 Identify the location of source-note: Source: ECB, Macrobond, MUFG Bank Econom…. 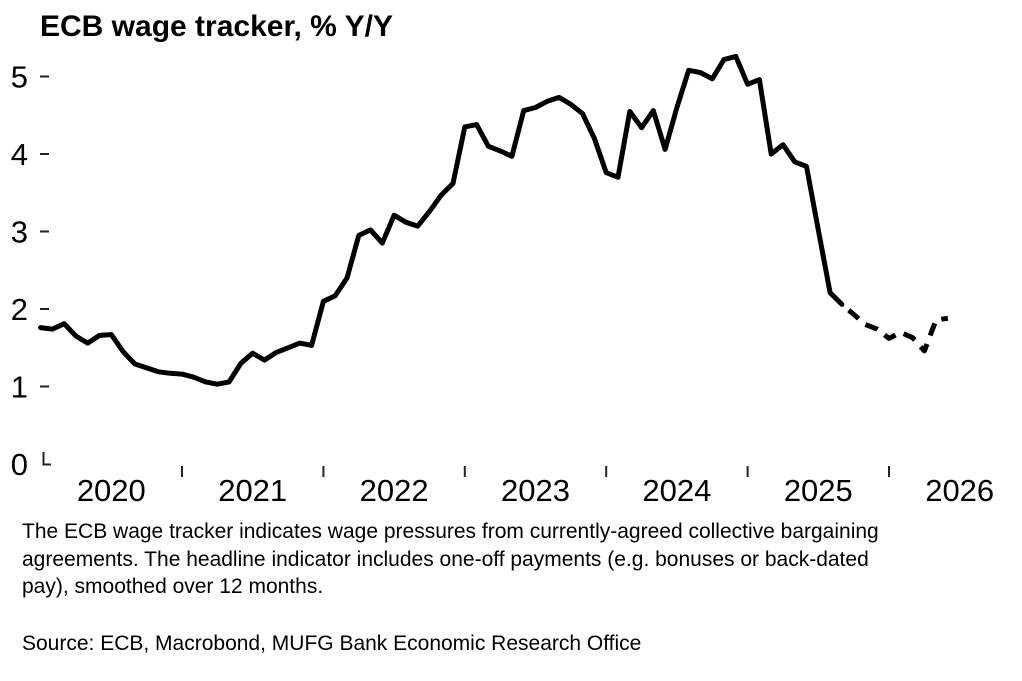
(332, 643).